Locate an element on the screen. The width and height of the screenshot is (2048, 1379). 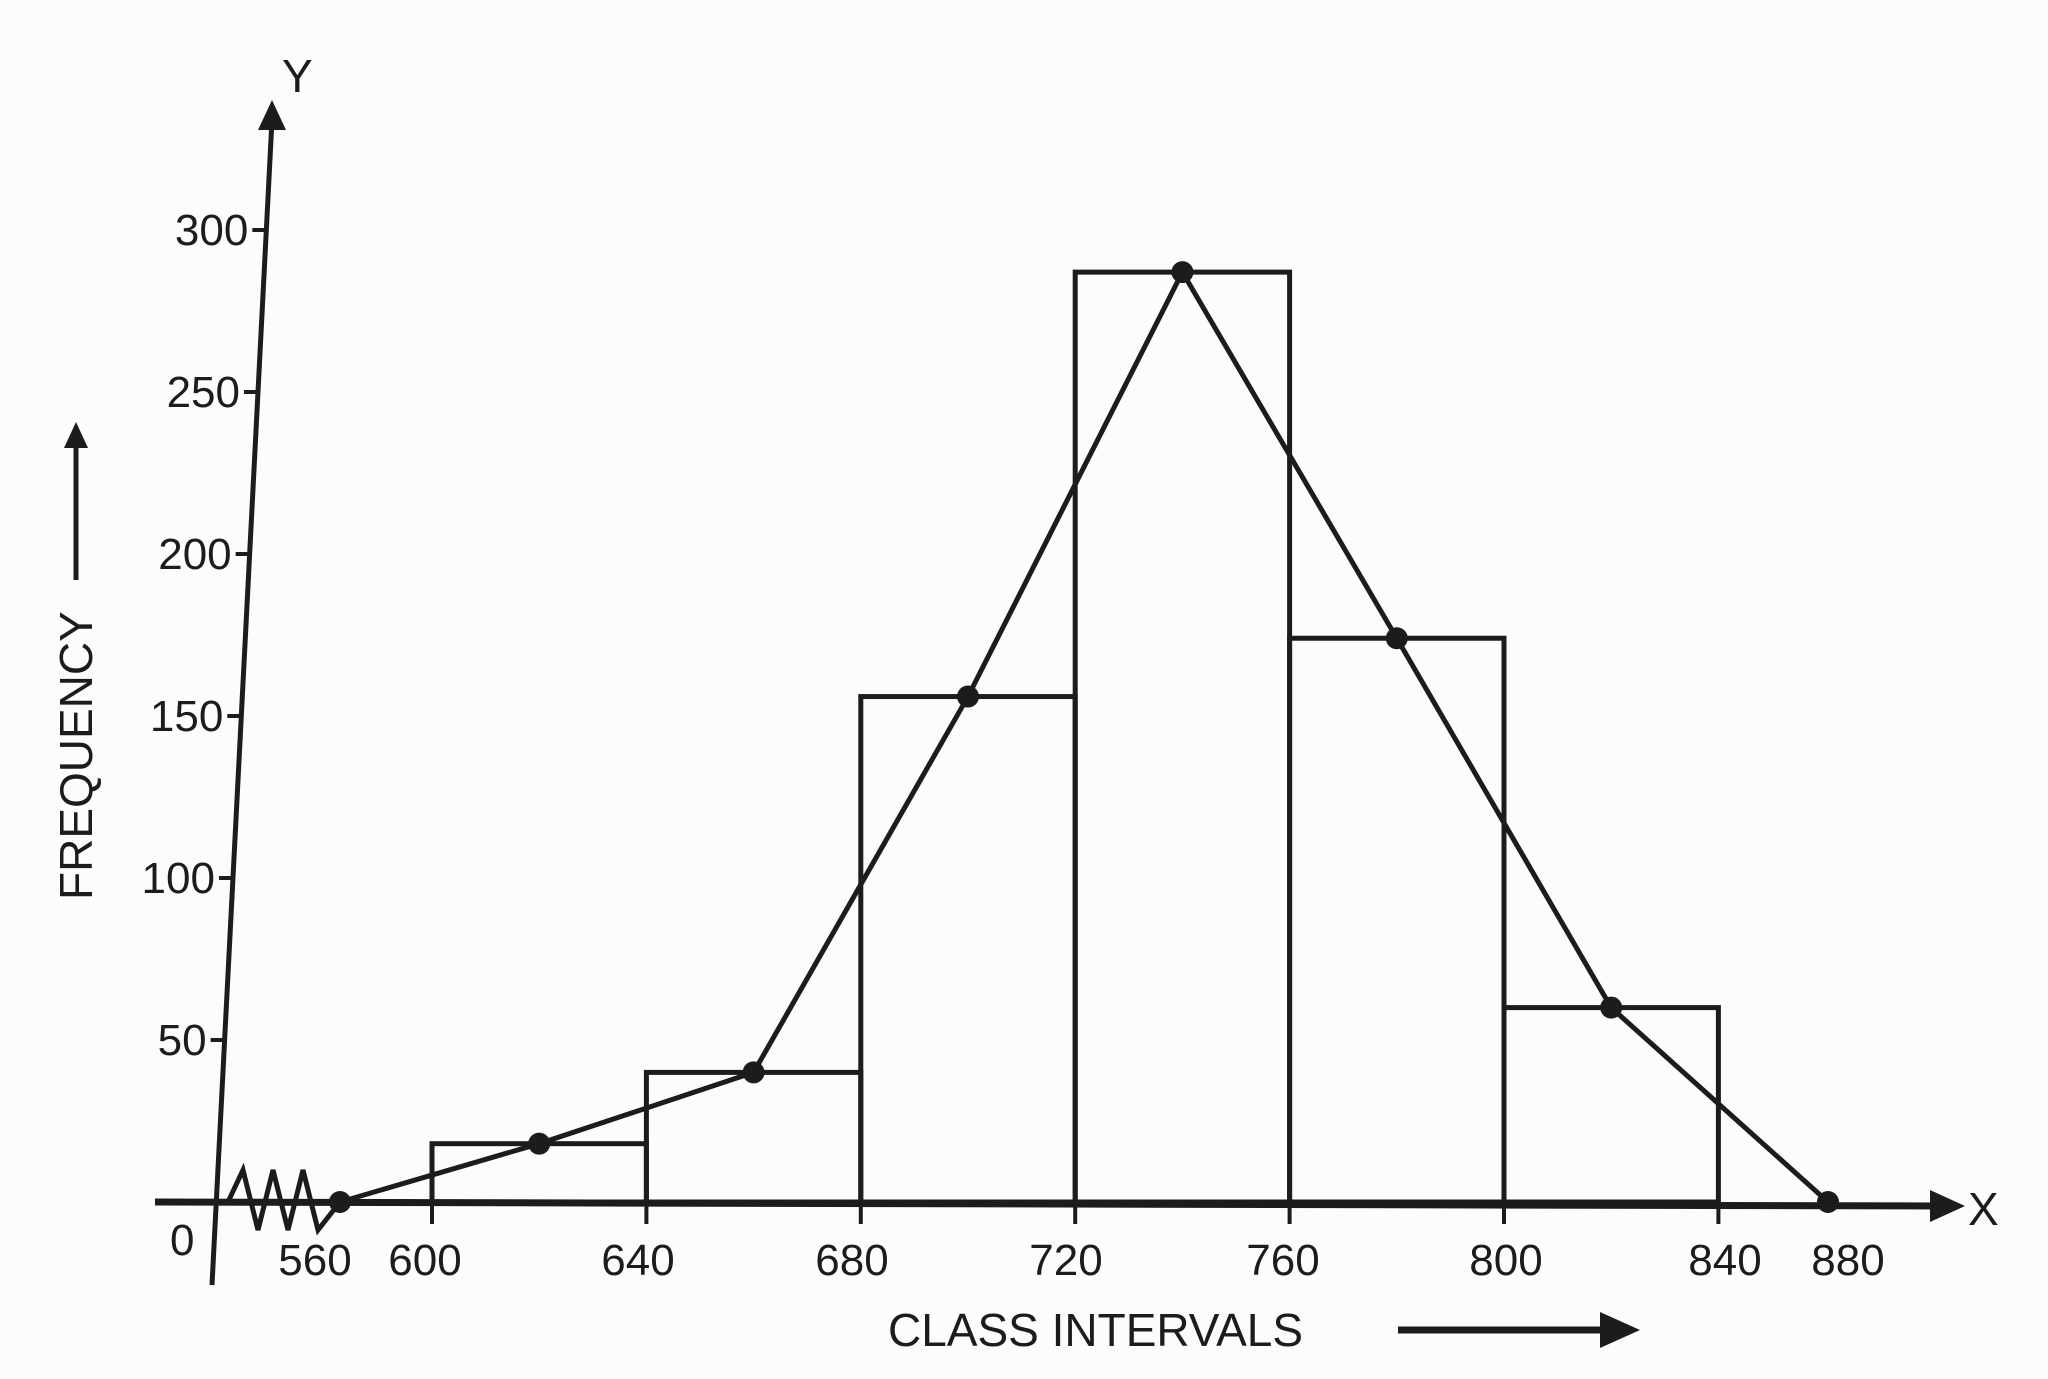
x-axis-title-text: CLASS INTERVALS is located at coordinates (1095, 1330).